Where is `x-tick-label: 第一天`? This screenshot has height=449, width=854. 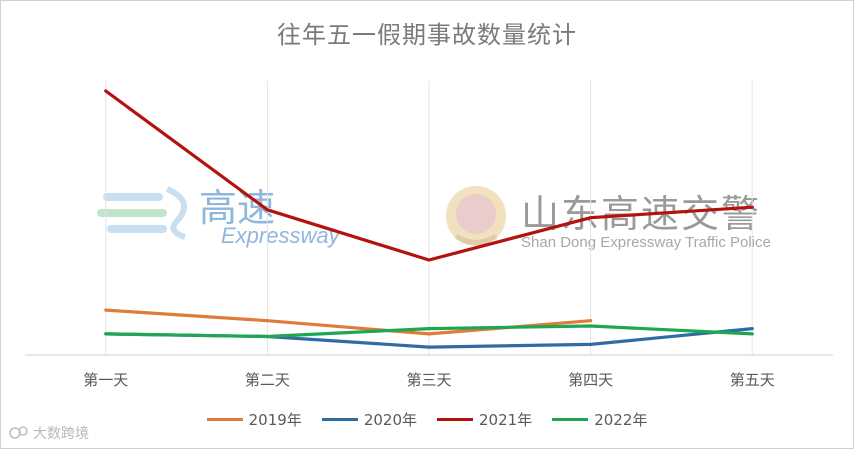 x-tick-label: 第一天 is located at coordinates (105, 380).